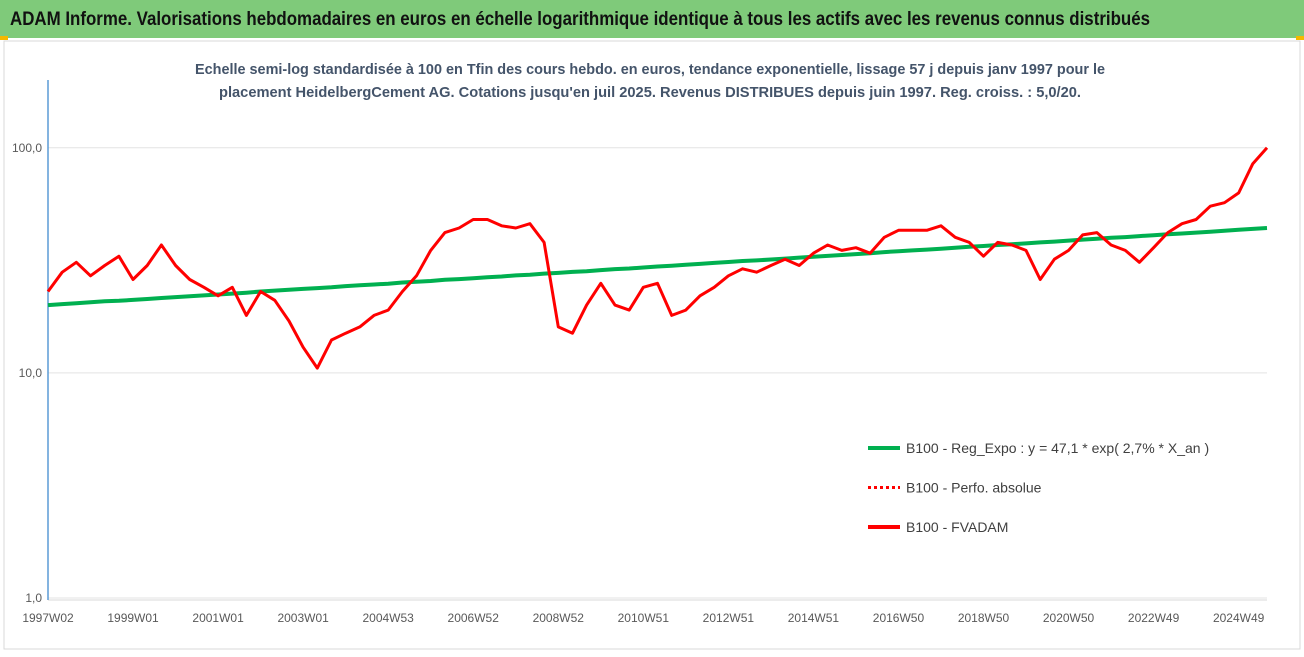 The width and height of the screenshot is (1304, 657). What do you see at coordinates (1069, 618) in the screenshot?
I see `x-tick-label: 2020W50` at bounding box center [1069, 618].